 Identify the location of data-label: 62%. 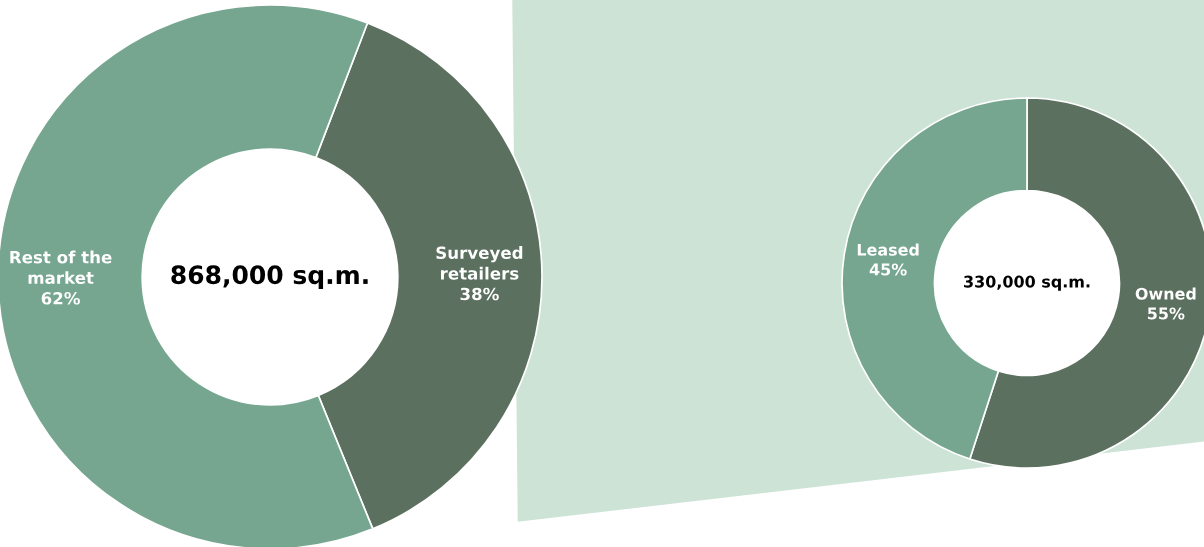
(60, 298).